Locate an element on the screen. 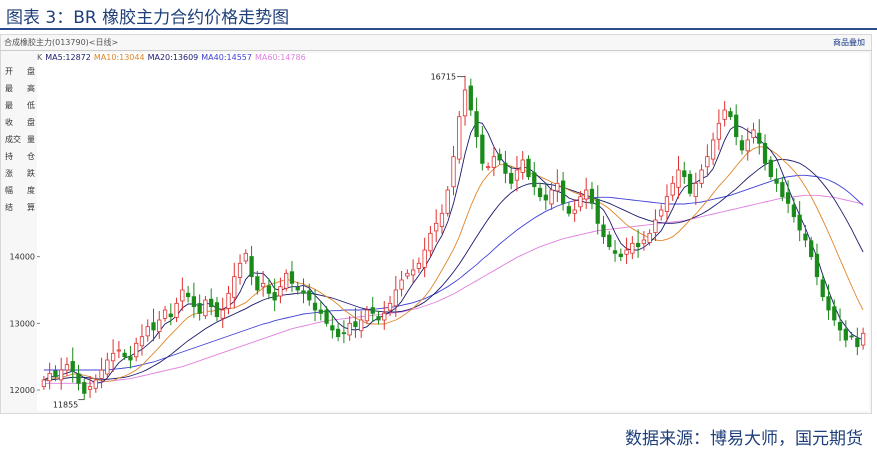  side-panel-label: 跌 is located at coordinates (31, 173).